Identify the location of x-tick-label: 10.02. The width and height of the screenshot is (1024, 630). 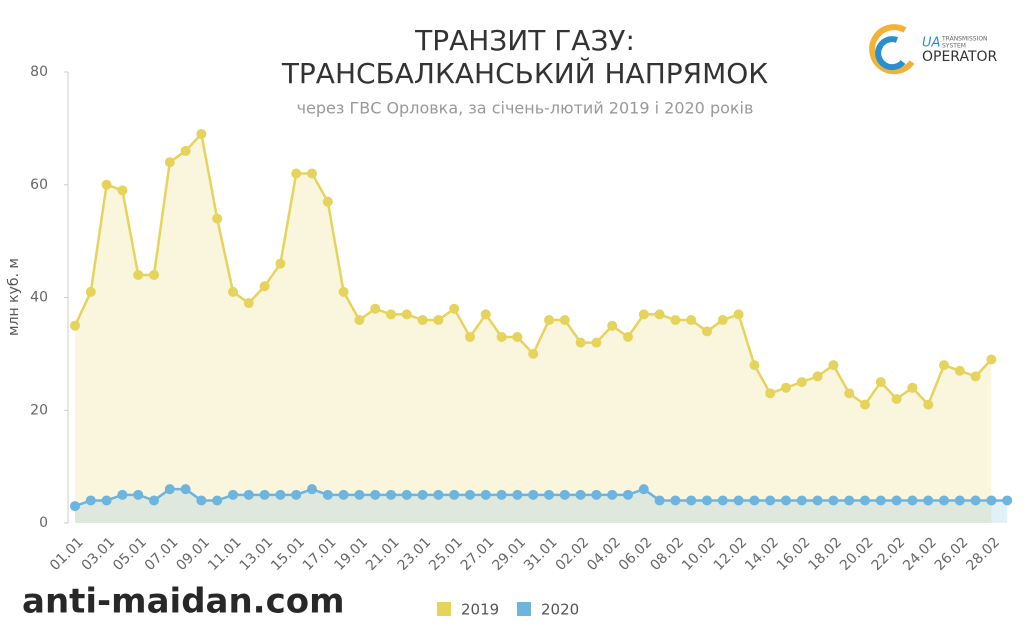
(699, 554).